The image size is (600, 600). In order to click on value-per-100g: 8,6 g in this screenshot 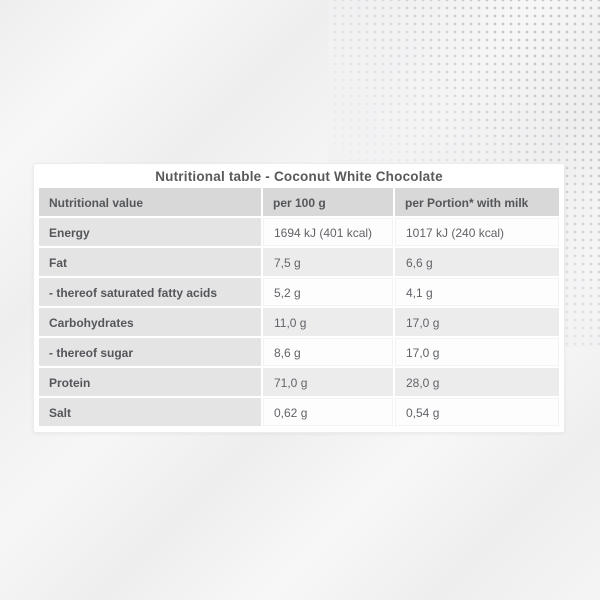, I will do `click(328, 352)`.